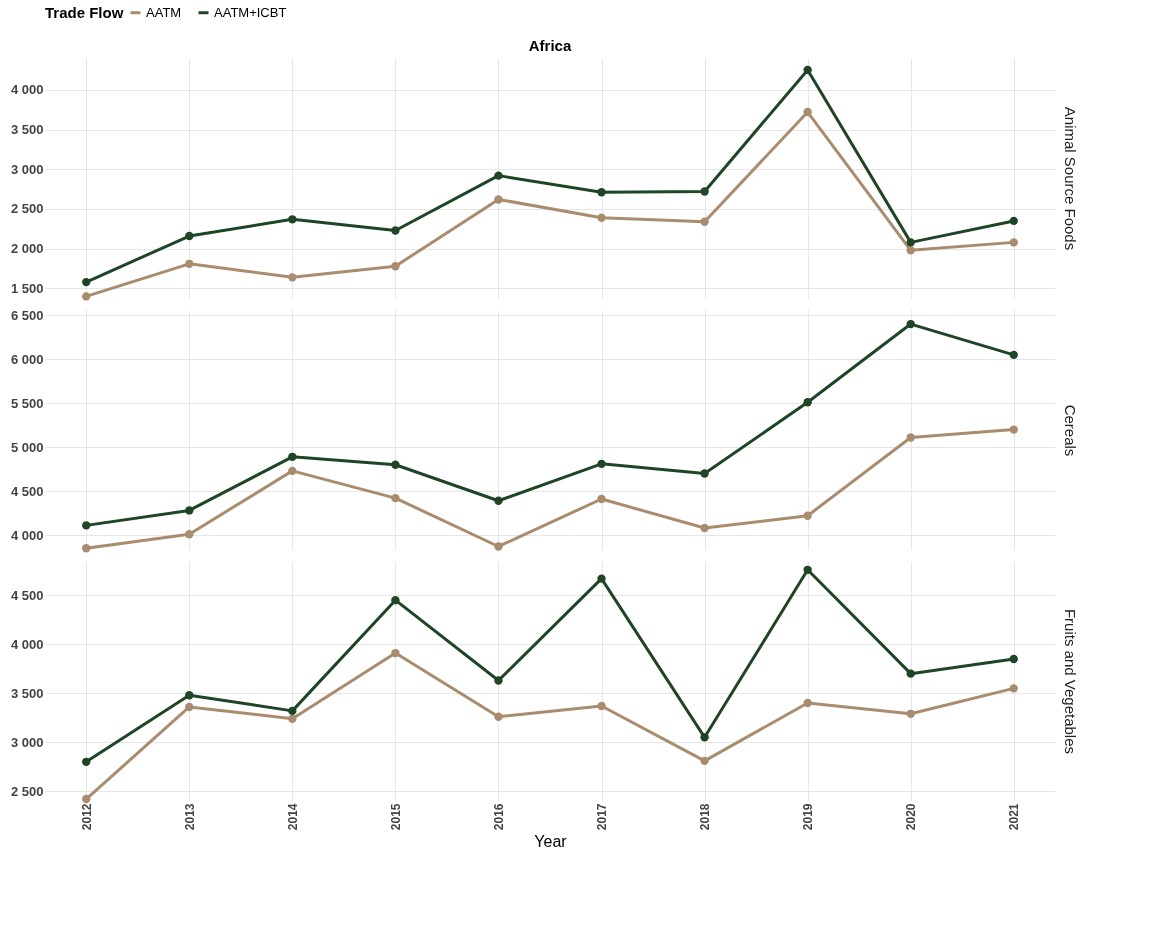 This screenshot has width=1161, height=927. What do you see at coordinates (551, 842) in the screenshot?
I see `x-axis-title: Year` at bounding box center [551, 842].